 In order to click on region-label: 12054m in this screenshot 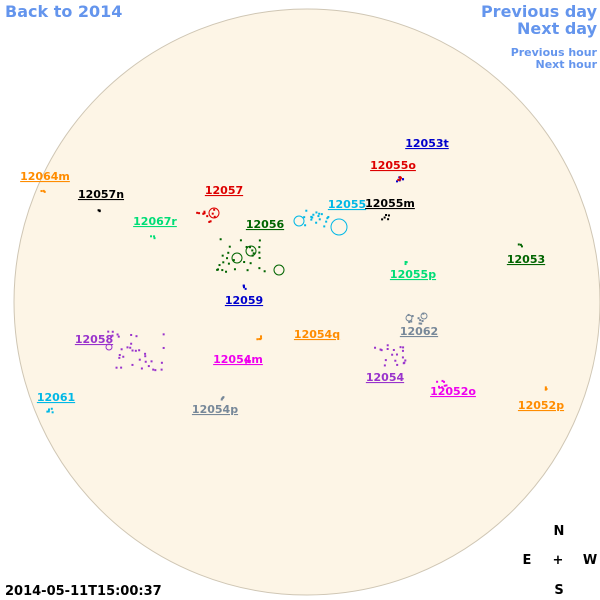, I will do `click(238, 359)`.